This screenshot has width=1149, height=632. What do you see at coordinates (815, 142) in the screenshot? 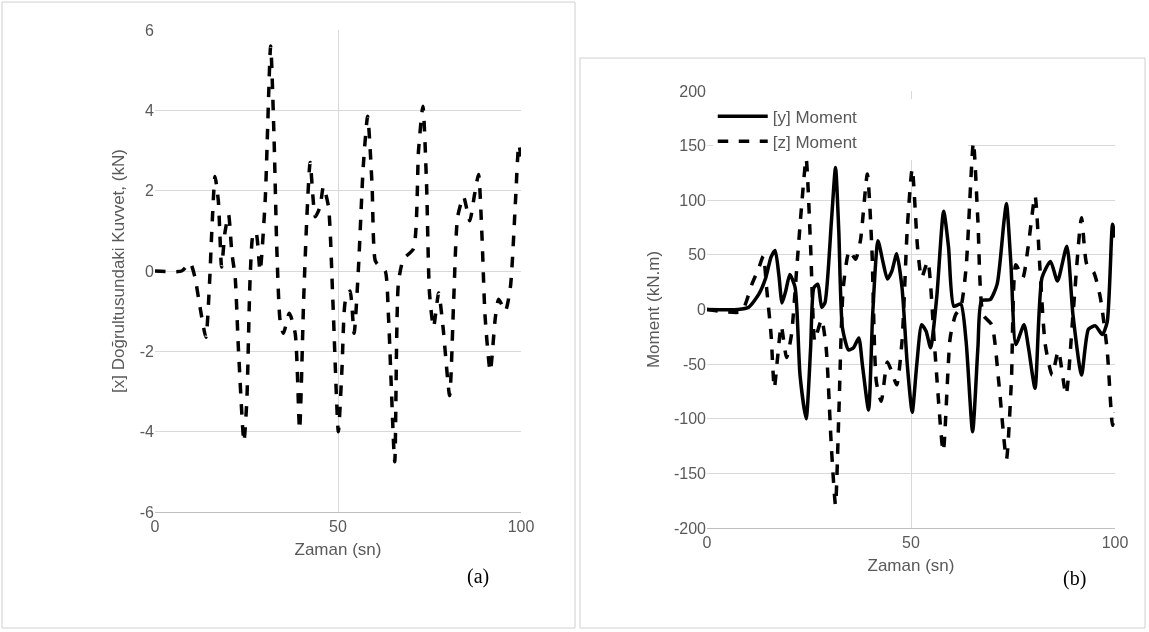
I see `legend-label: [z] Moment` at bounding box center [815, 142].